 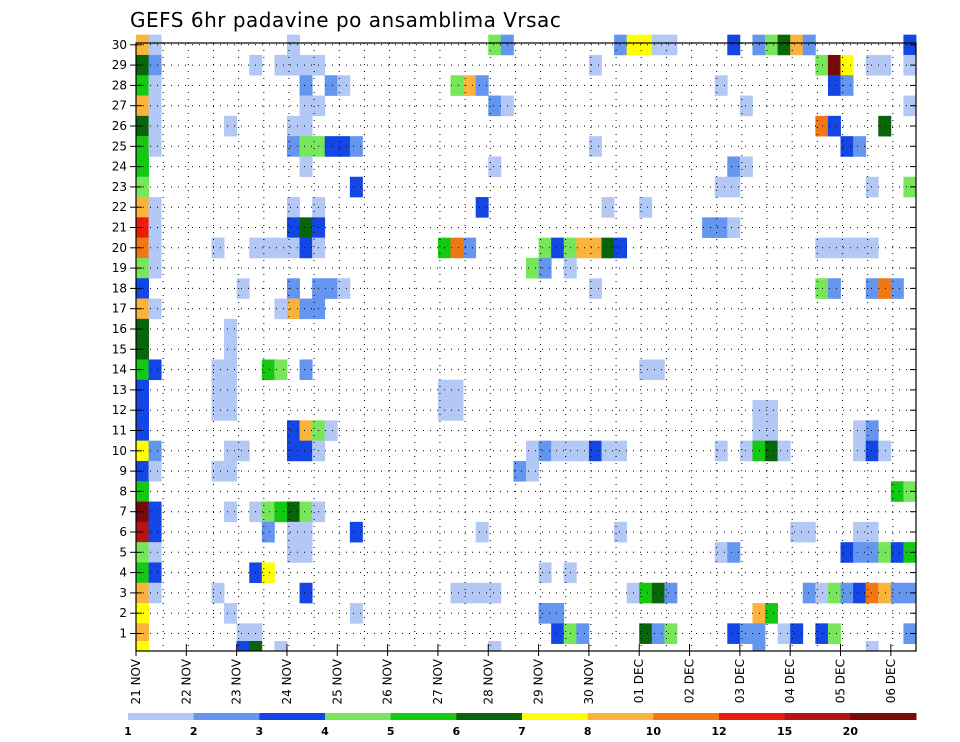 I want to click on y-tick-label: 10, so click(x=119, y=451).